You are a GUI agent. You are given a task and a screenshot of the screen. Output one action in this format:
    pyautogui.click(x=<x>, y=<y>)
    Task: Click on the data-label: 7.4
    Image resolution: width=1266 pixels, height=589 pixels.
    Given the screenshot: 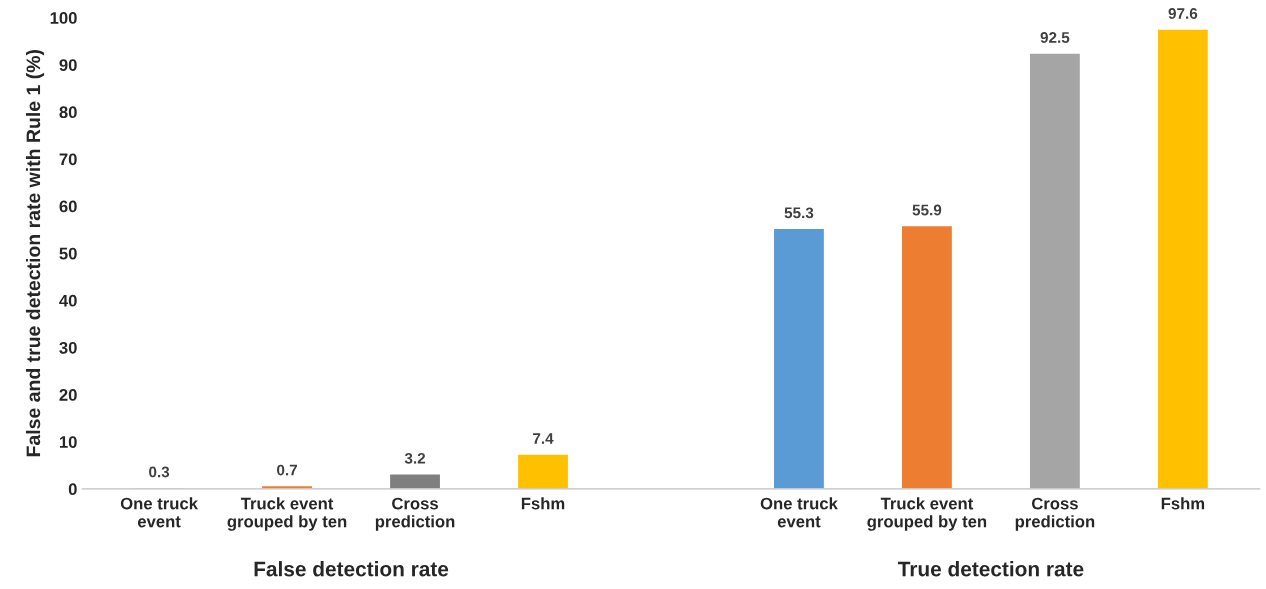 What is the action you would take?
    pyautogui.click(x=543, y=438)
    